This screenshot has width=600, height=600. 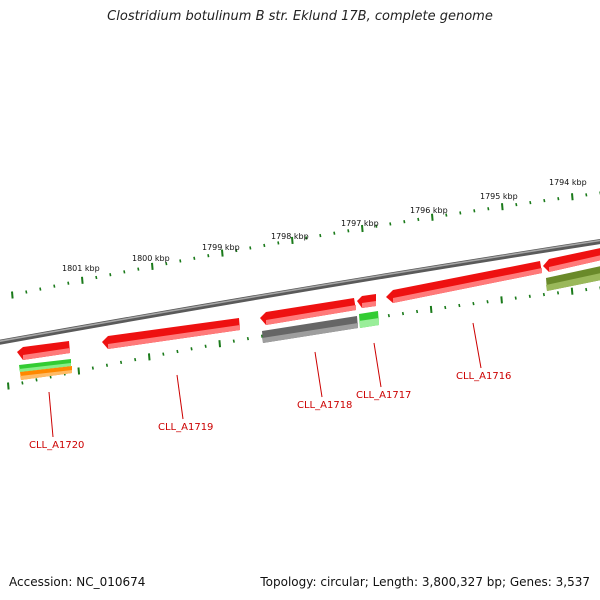 I want to click on gene-cll-a1720-orange, so click(x=46, y=373).